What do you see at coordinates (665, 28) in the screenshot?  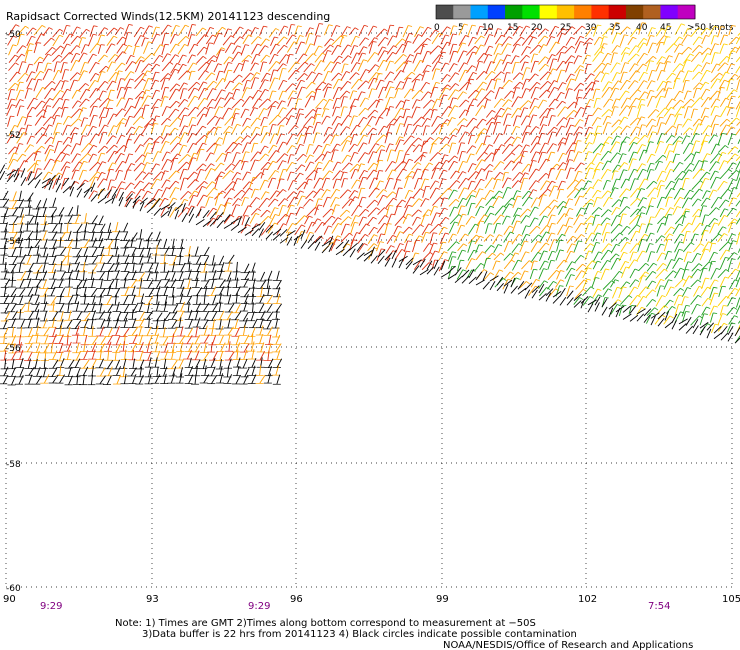 I see `legend-label-45: 45` at bounding box center [665, 28].